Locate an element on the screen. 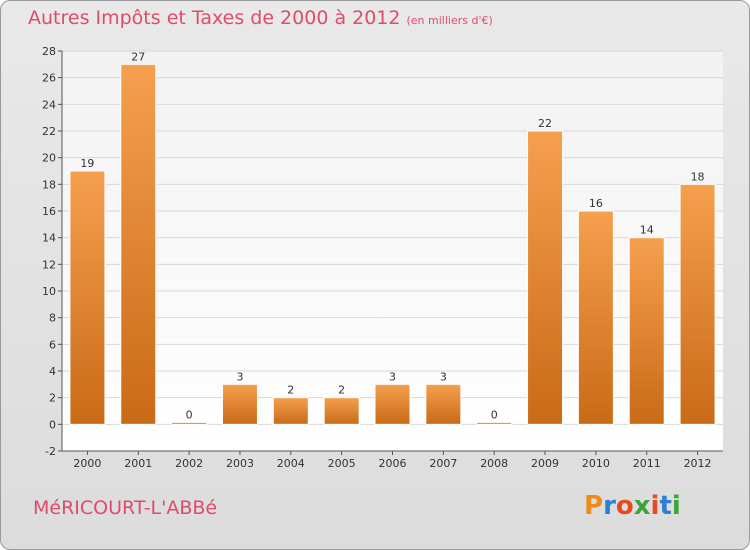  y-tick-label: 18 is located at coordinates (49, 184).